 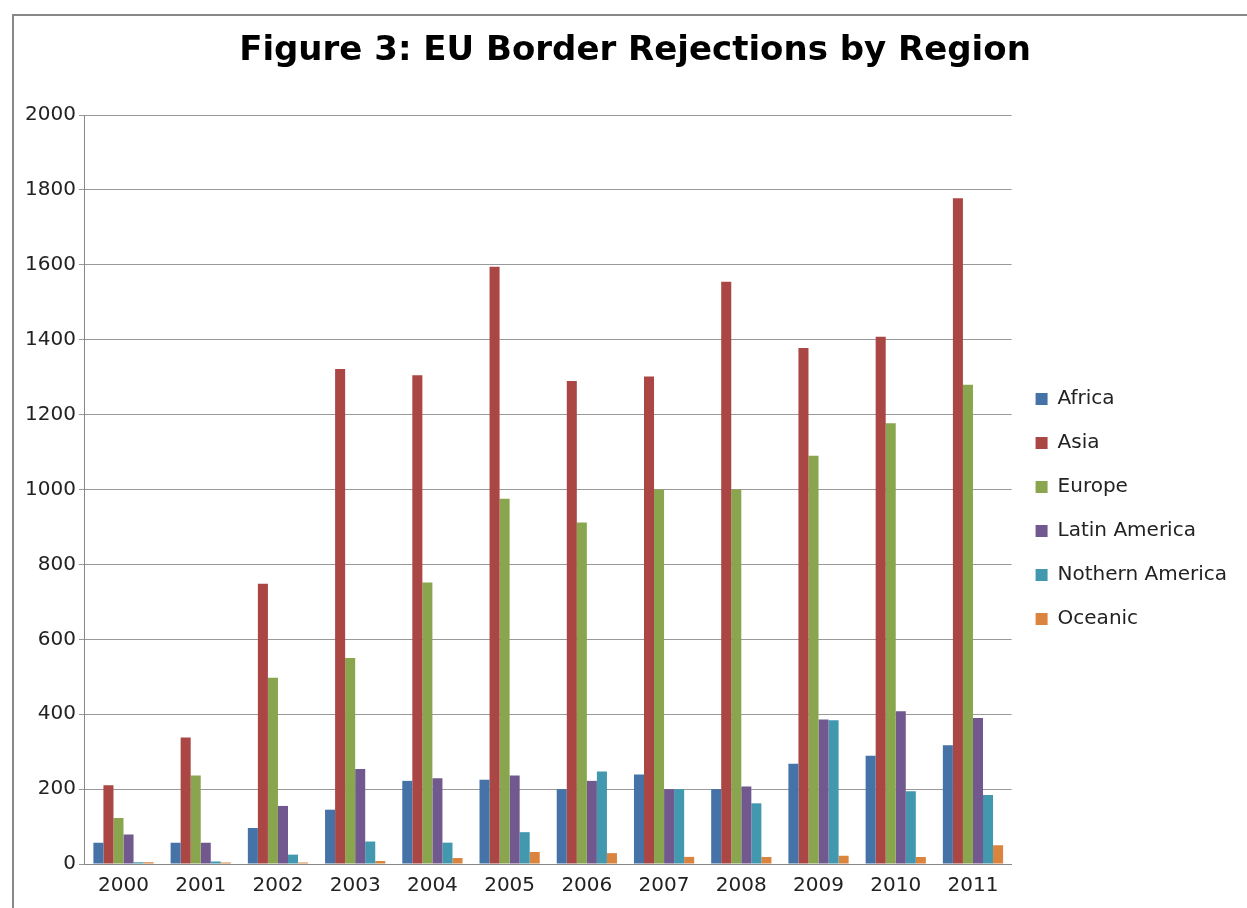 What do you see at coordinates (587, 884) in the screenshot?
I see `x-tick-label: 2006` at bounding box center [587, 884].